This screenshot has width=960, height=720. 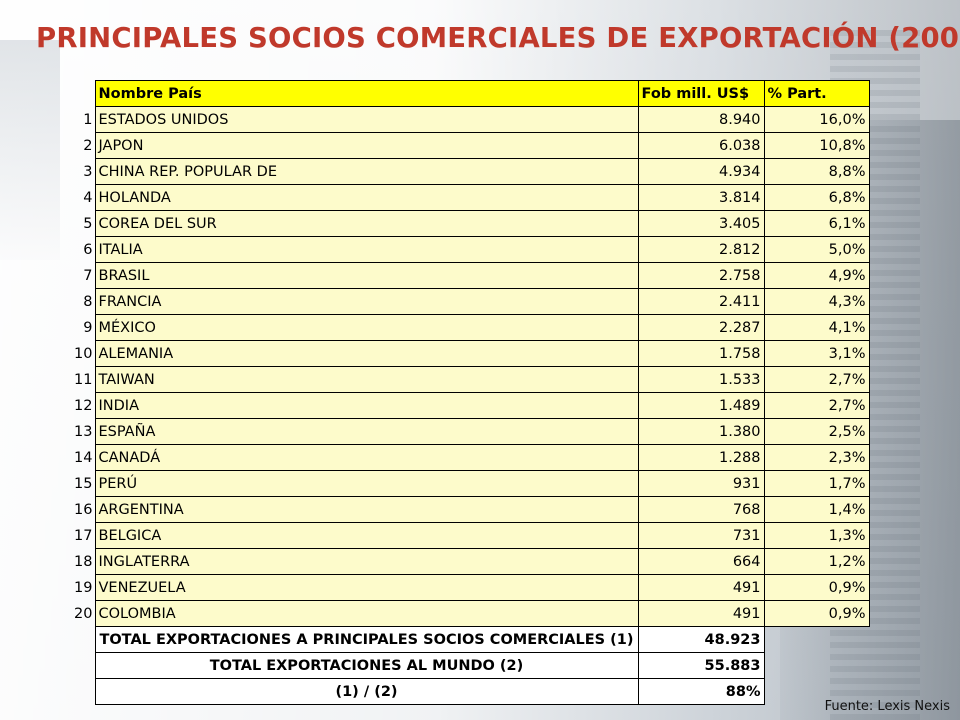 I want to click on percent-share-cell: 1,7%, so click(x=816, y=483).